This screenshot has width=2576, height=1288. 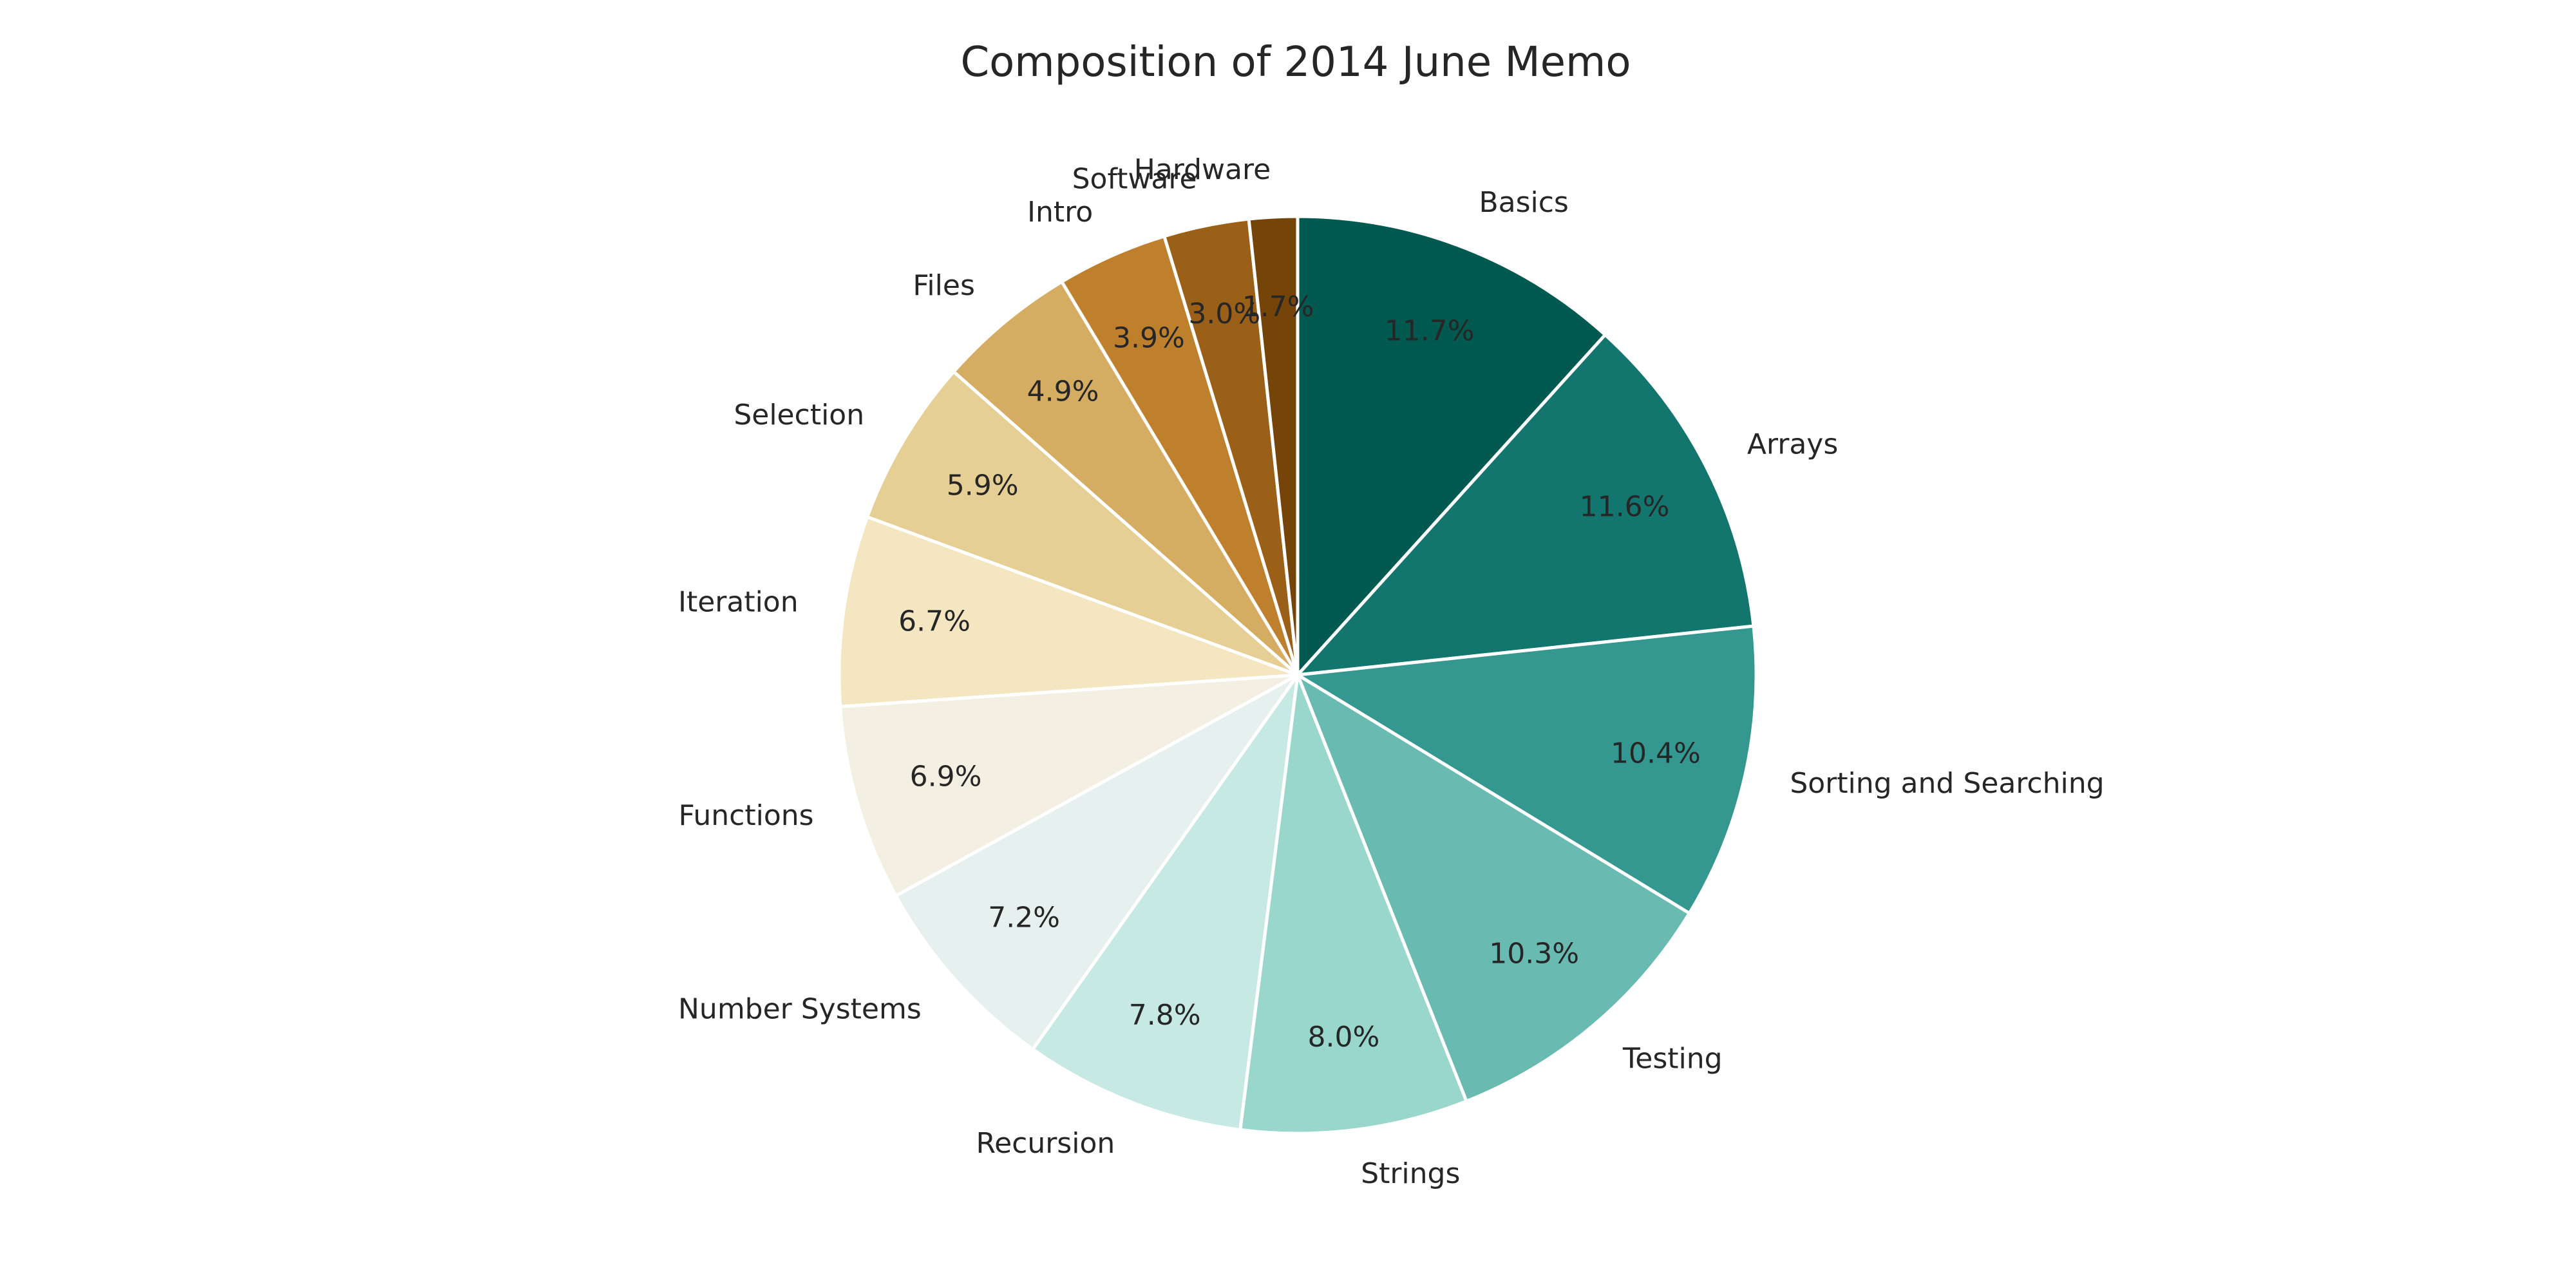 What do you see at coordinates (1224, 314) in the screenshot?
I see `slice-pct-label-software: 3.0%` at bounding box center [1224, 314].